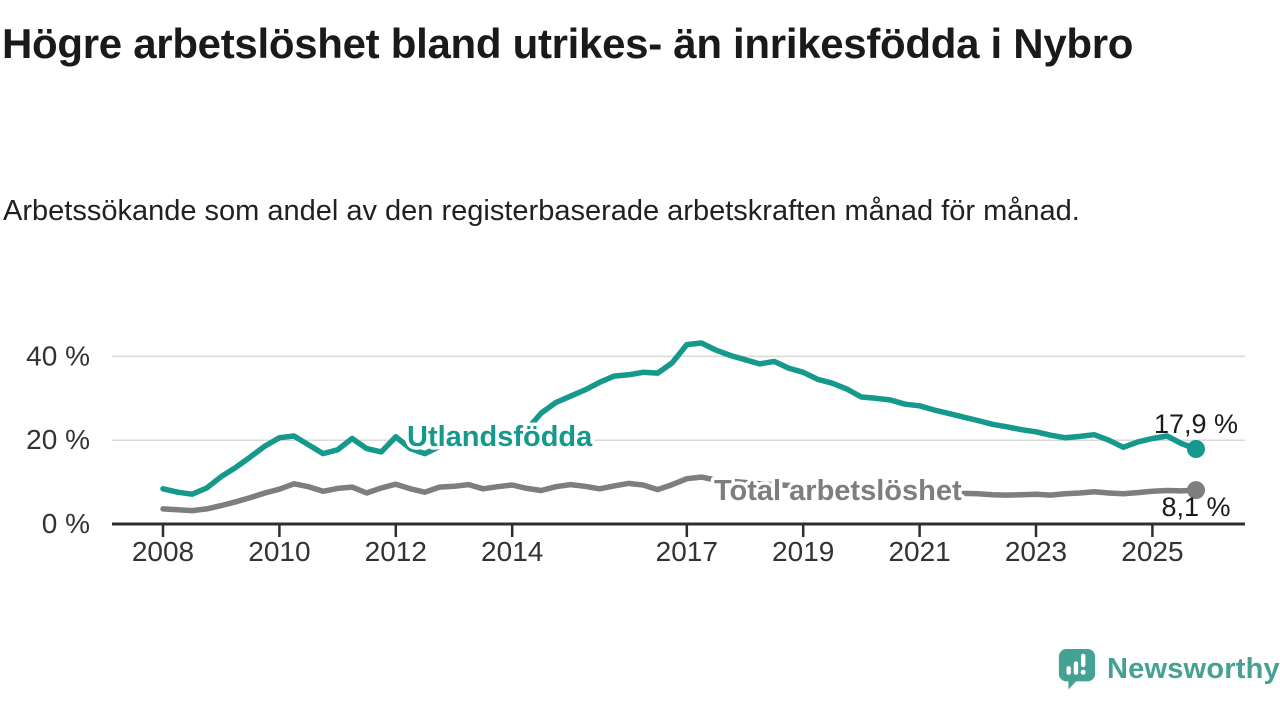 The image size is (1280, 720). I want to click on x-tick-label-2008: 2008, so click(163, 551).